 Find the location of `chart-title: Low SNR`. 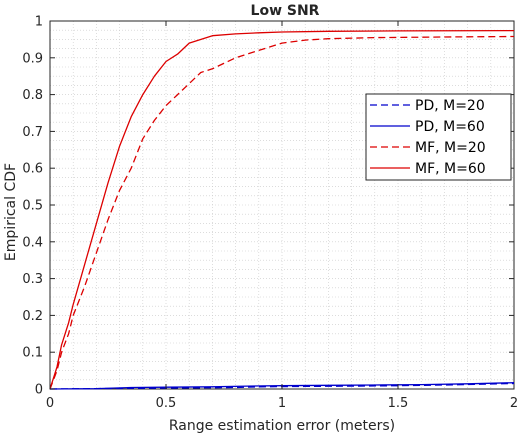

chart-title: Low SNR is located at coordinates (285, 11).